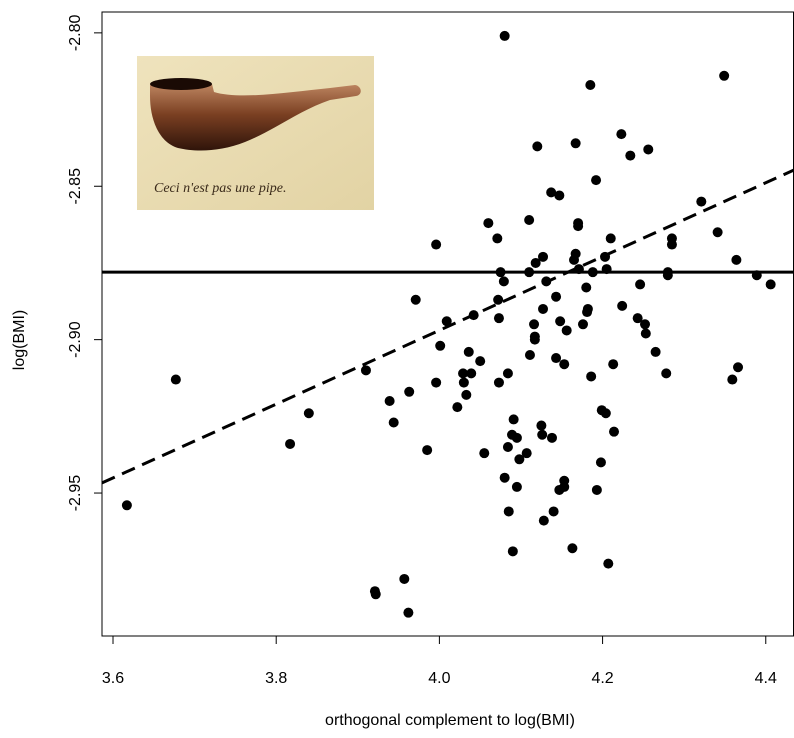  Describe the element at coordinates (75, 33) in the screenshot. I see `y-tick-label: -2.80` at that location.